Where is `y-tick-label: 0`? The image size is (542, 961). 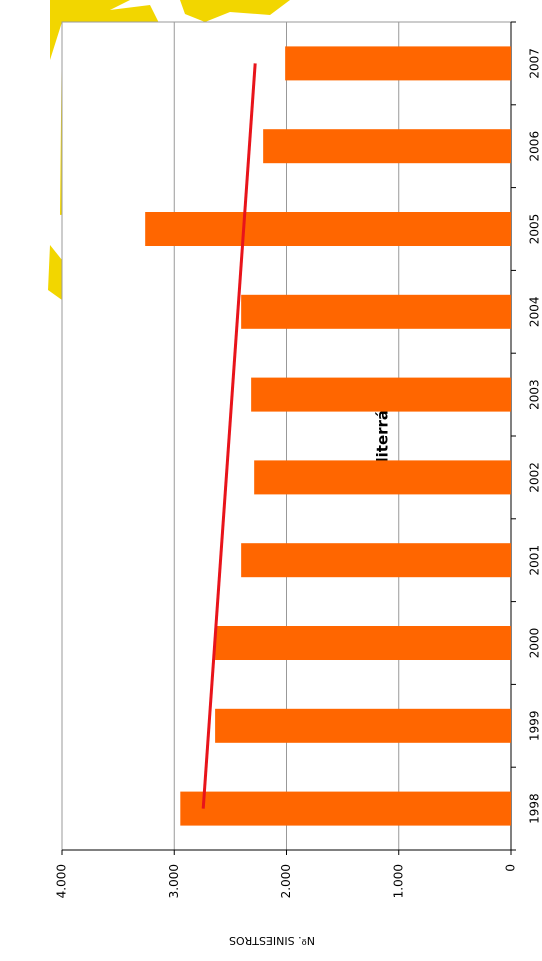 y-tick-label: 0 is located at coordinates (511, 868).